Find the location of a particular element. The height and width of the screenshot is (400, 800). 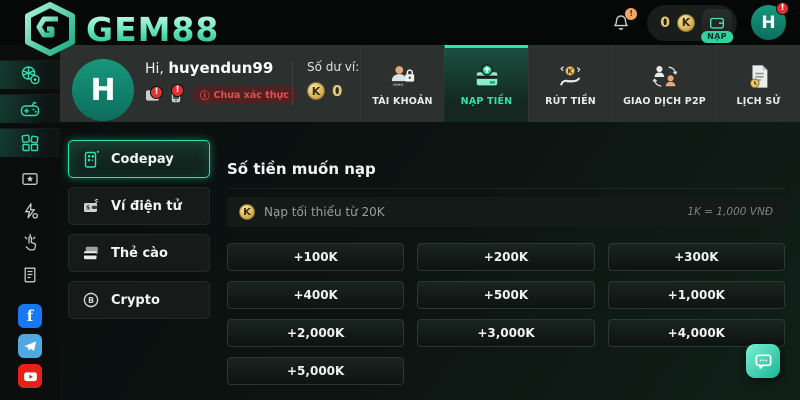

menu-item-label: Codepay is located at coordinates (142, 159).